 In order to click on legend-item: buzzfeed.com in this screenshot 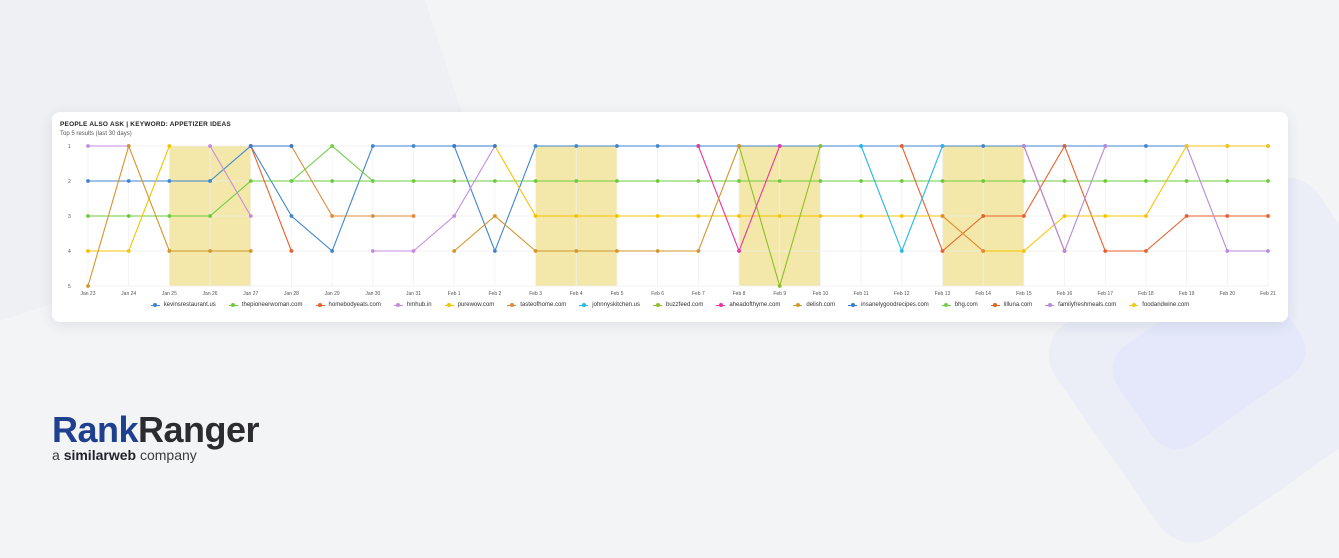, I will do `click(678, 305)`.